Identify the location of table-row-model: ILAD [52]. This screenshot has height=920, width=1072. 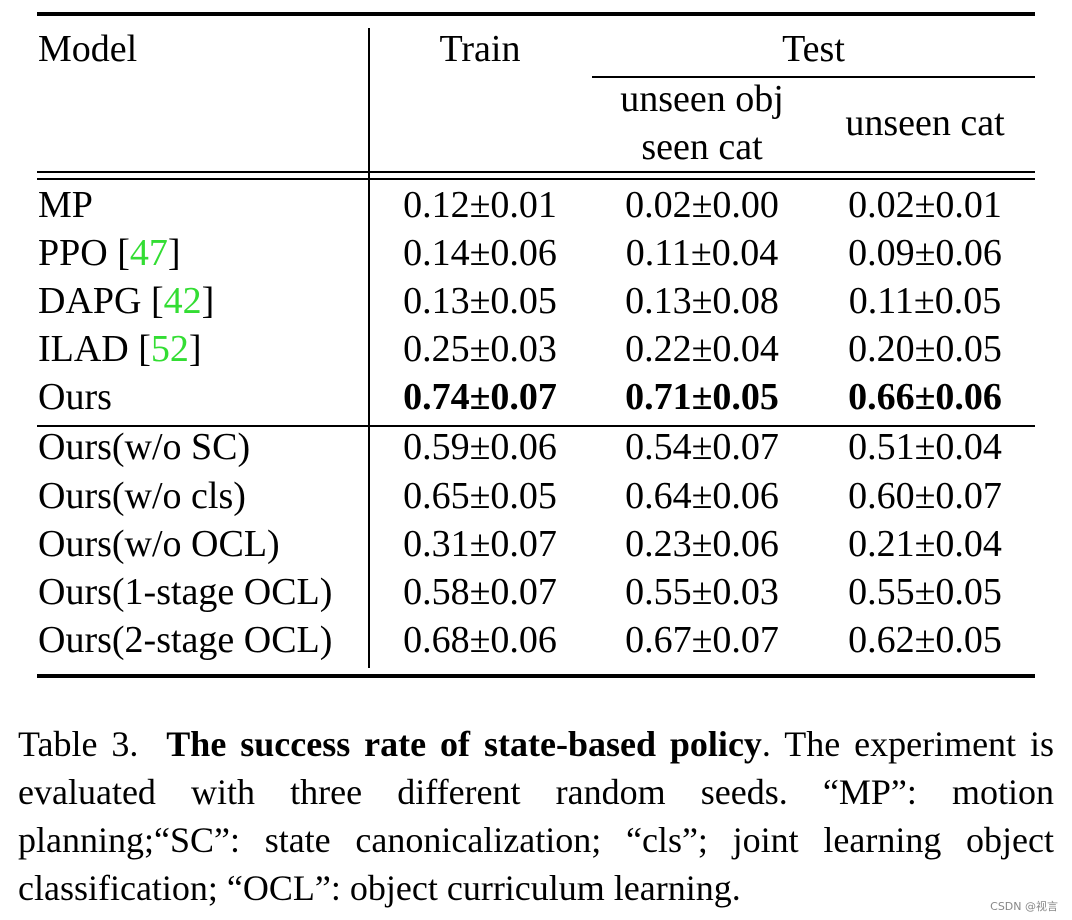
(120, 349).